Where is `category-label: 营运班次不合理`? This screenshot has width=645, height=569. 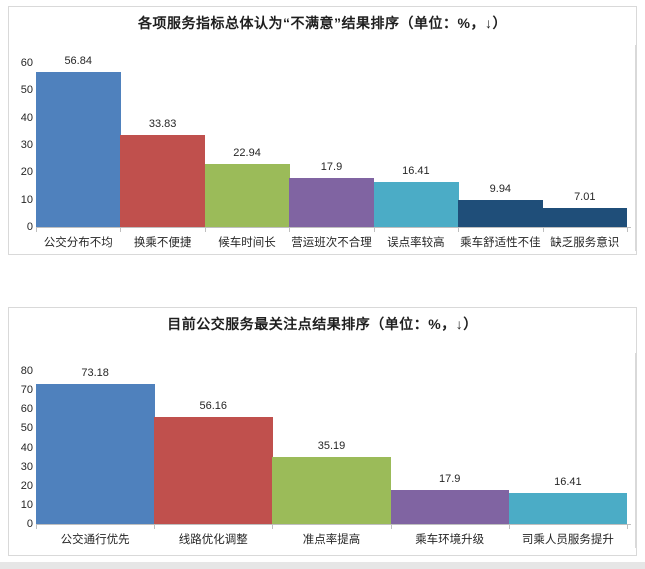
category-label: 营运班次不合理 is located at coordinates (331, 243).